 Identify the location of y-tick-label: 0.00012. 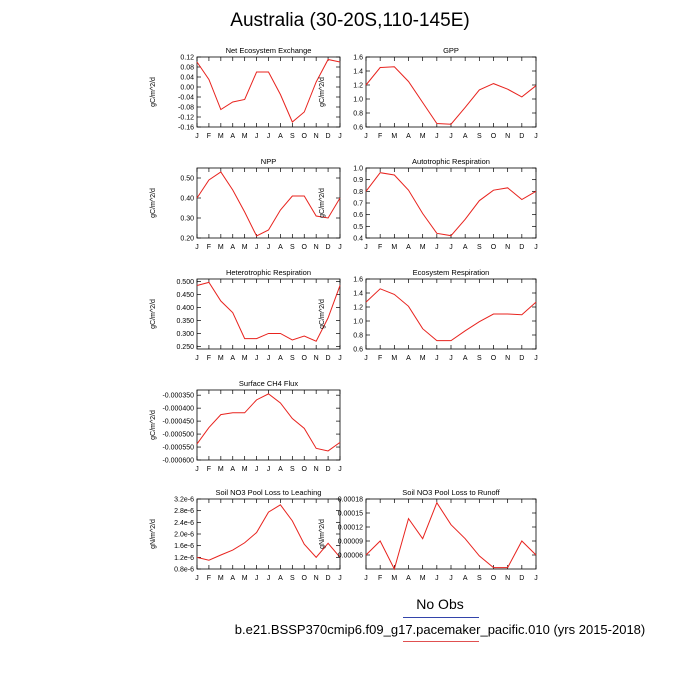
(350, 528).